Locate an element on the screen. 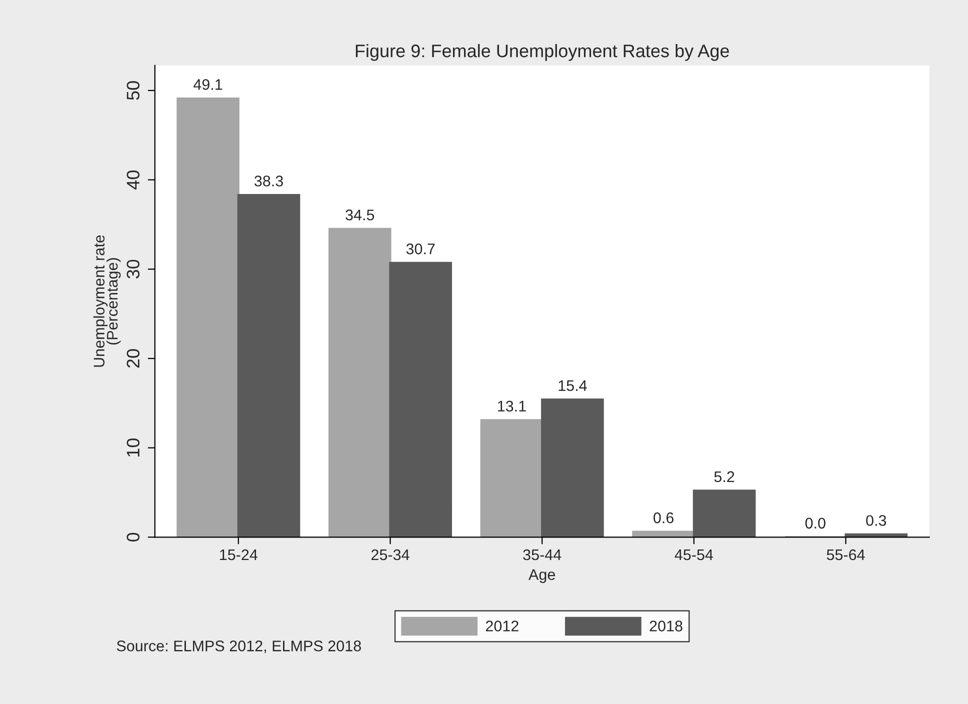  y-tick-label: 20 is located at coordinates (133, 358).